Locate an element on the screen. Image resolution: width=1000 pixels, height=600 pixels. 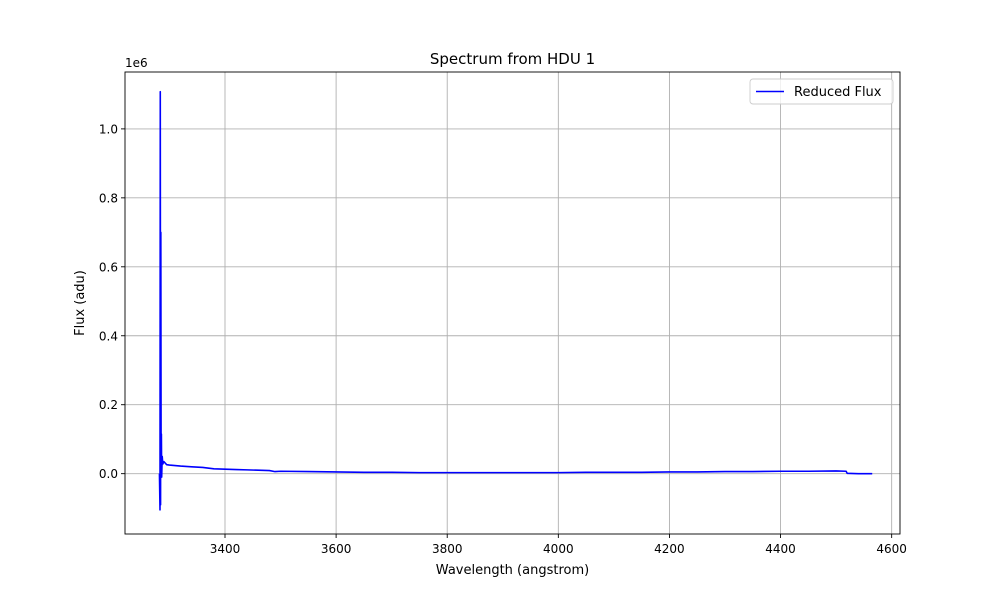
x-tick-label: 4400 is located at coordinates (780, 549).